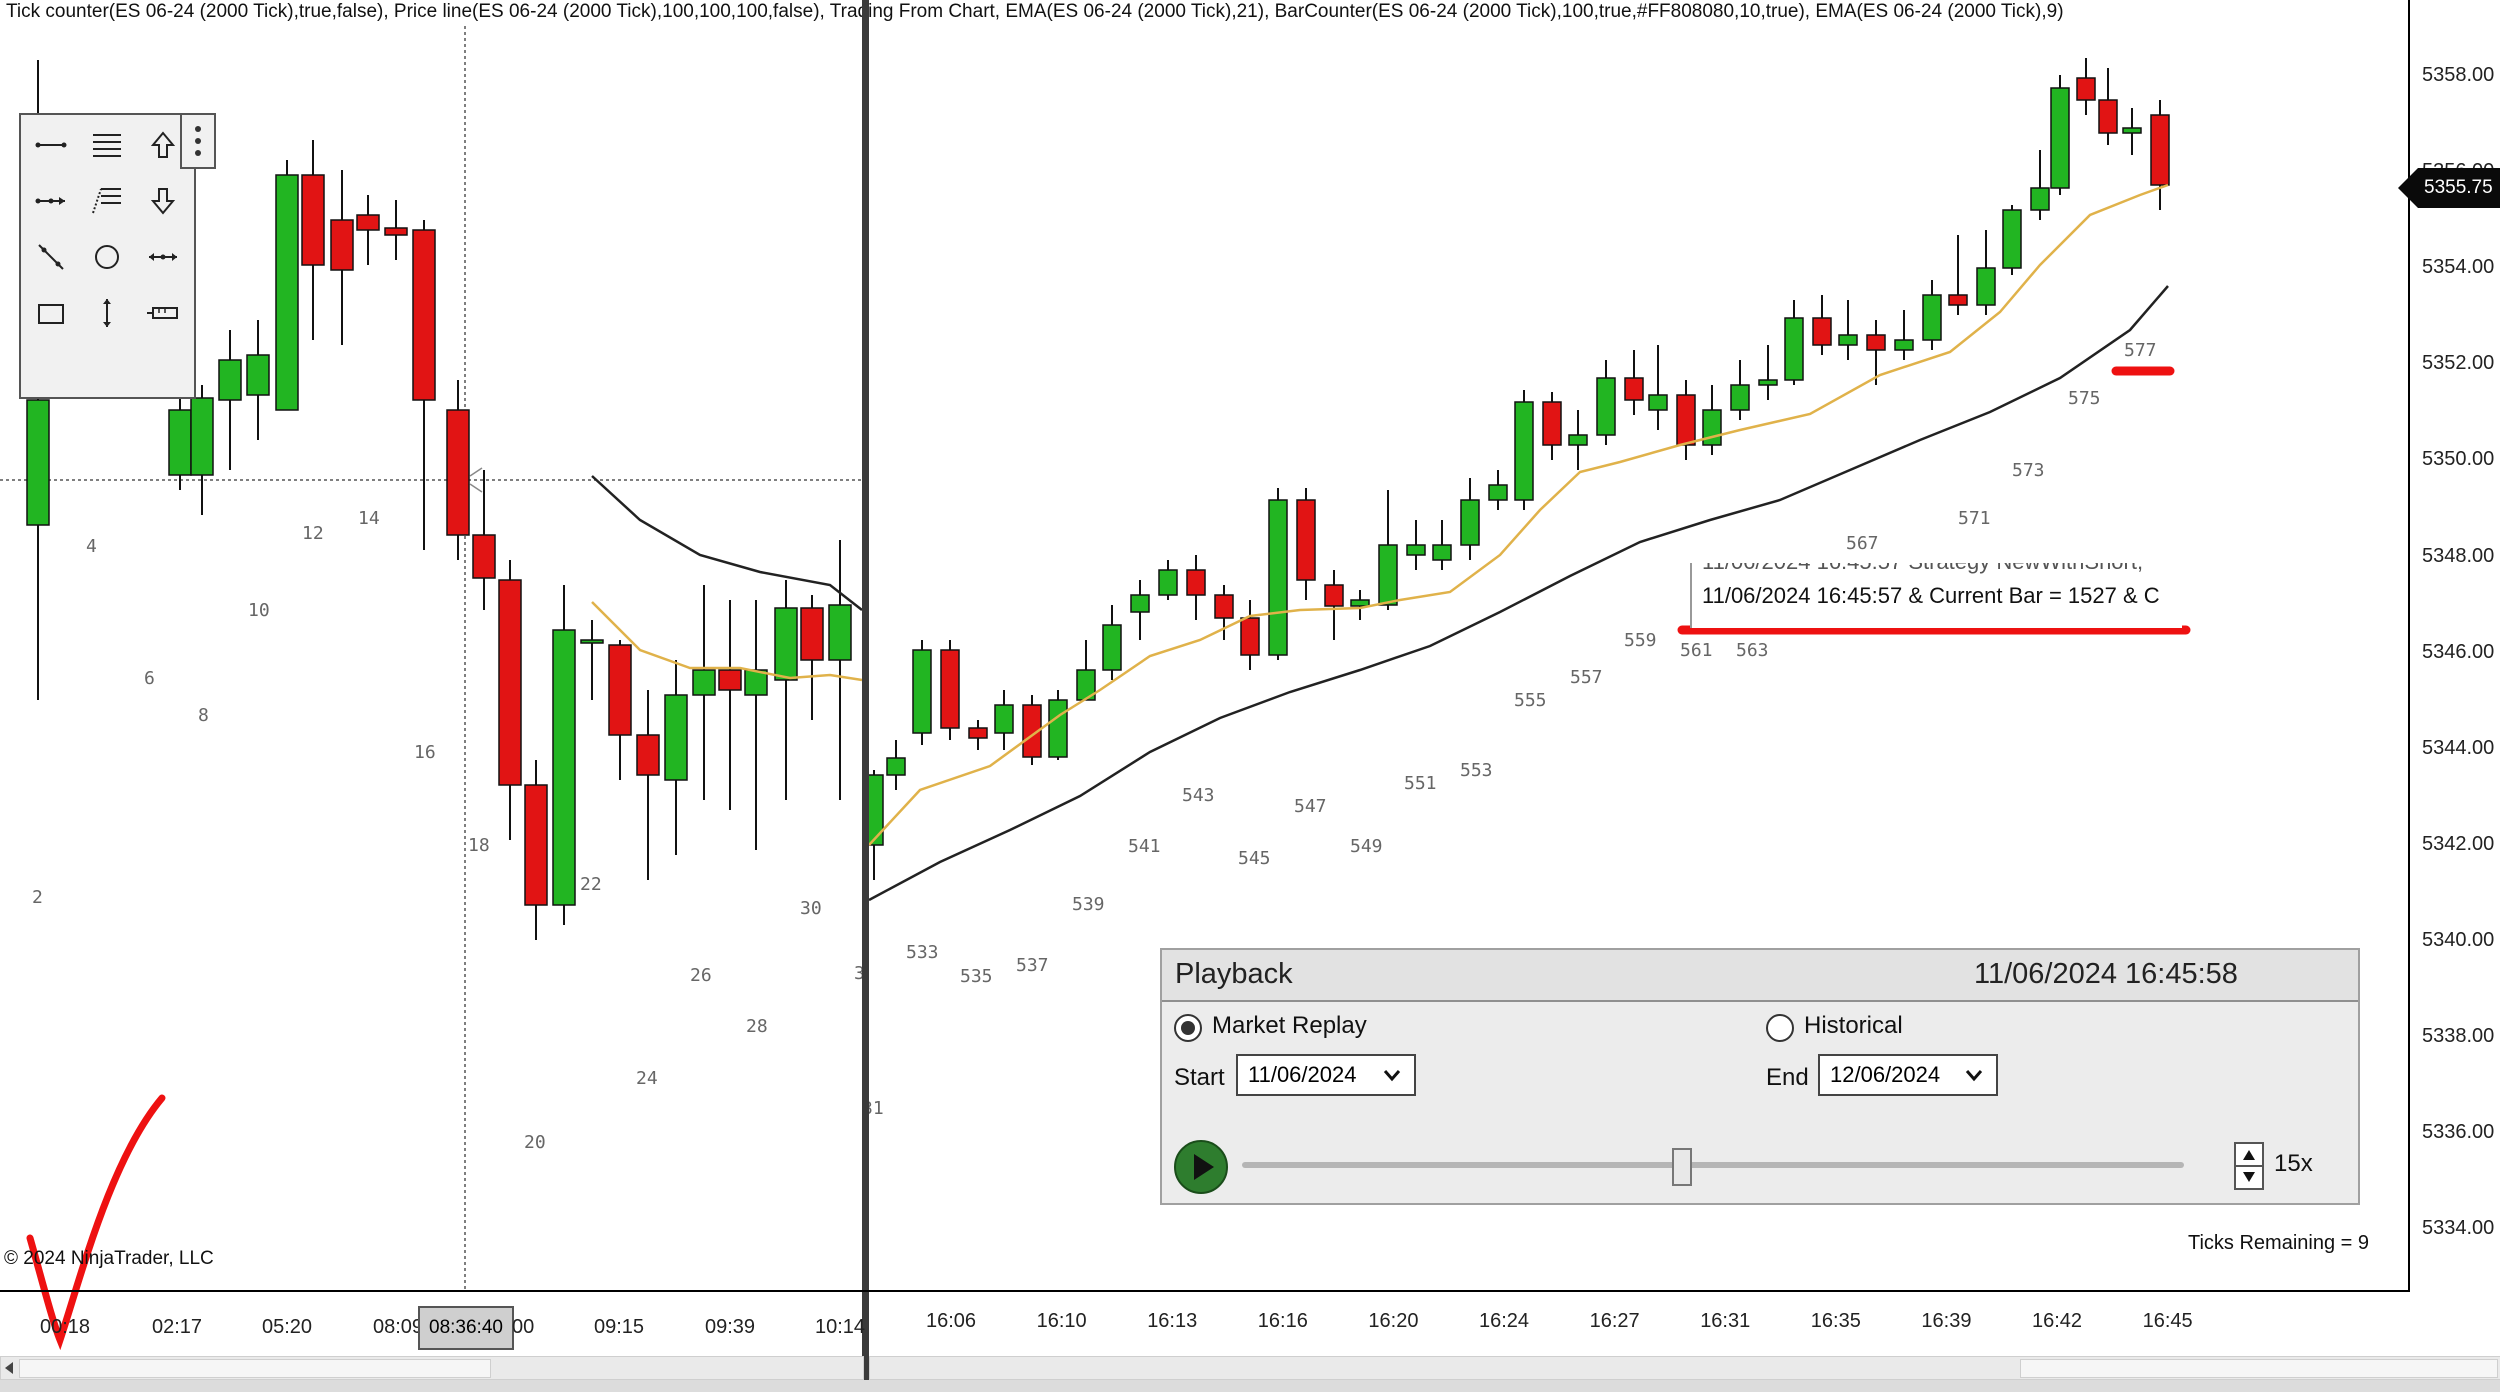 Image resolution: width=2500 pixels, height=1392 pixels. Describe the element at coordinates (1199, 1077) in the screenshot. I see `start-label: Start` at that location.